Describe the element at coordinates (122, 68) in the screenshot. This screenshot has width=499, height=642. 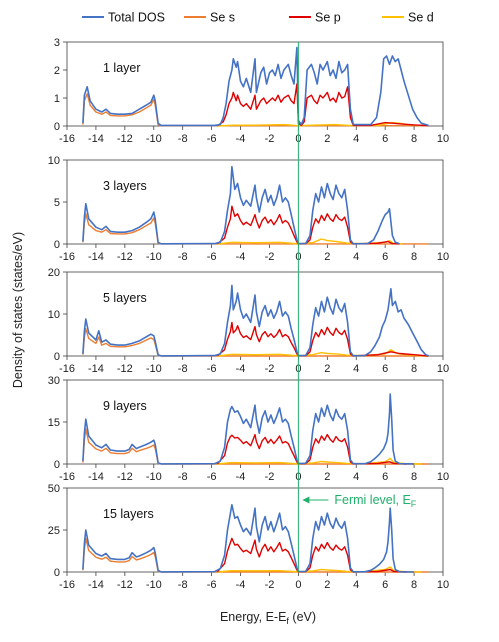
I see `panel-label: 1 layer` at that location.